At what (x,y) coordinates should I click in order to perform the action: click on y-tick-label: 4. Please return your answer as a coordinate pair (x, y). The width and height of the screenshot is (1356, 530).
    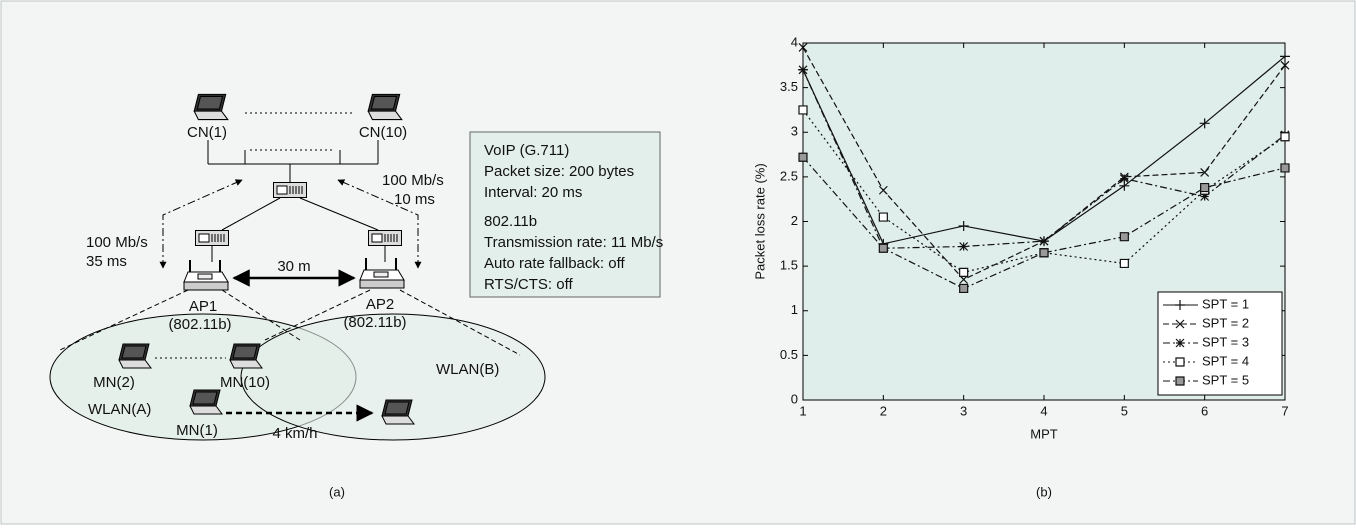
    Looking at the image, I should click on (794, 41).